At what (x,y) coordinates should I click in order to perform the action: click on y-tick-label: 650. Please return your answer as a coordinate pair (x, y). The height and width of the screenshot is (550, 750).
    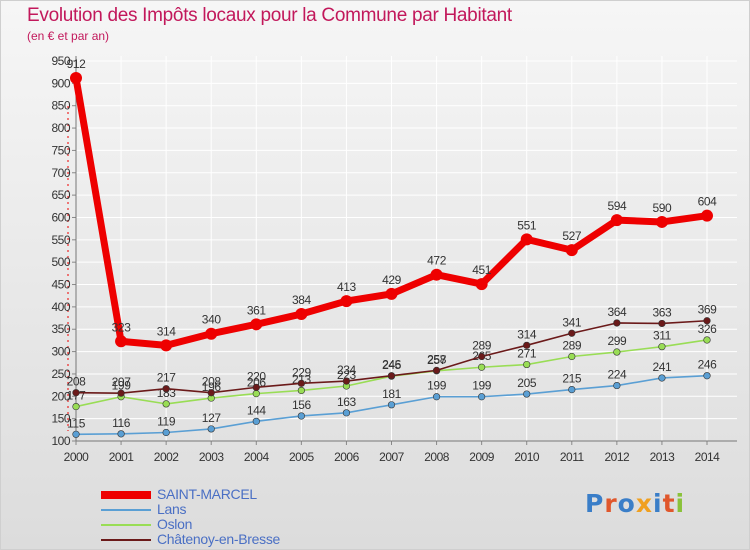
    Looking at the image, I should click on (60, 195).